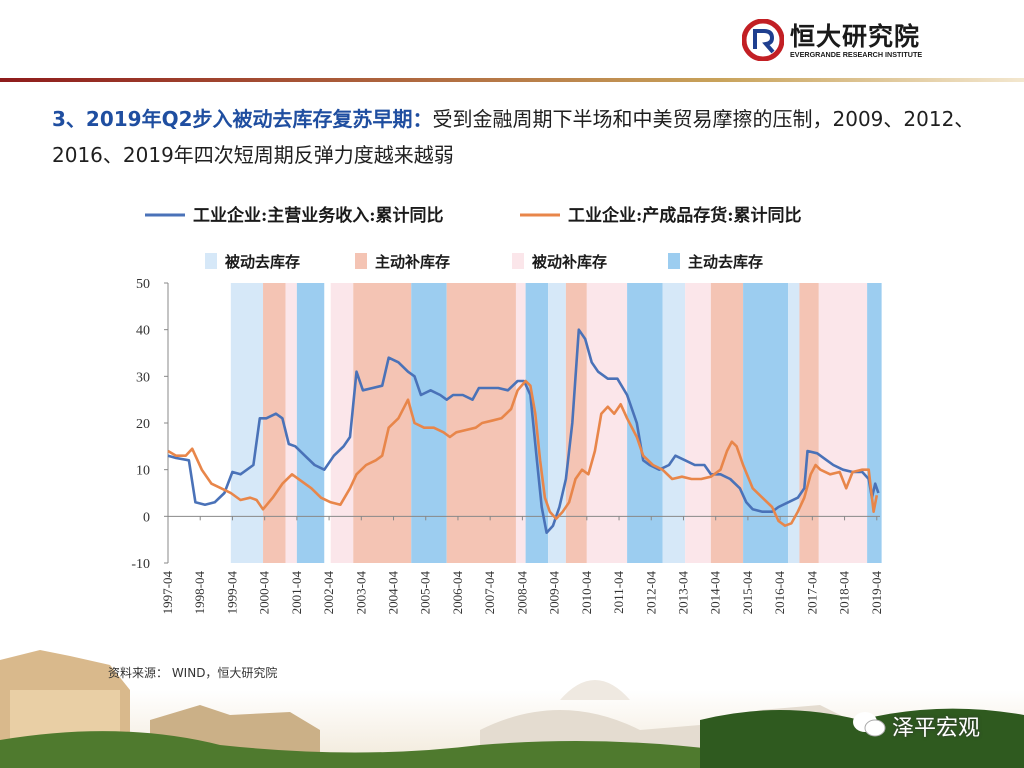  What do you see at coordinates (747, 593) in the screenshot?
I see `x-tick-label: 2015-04` at bounding box center [747, 593].